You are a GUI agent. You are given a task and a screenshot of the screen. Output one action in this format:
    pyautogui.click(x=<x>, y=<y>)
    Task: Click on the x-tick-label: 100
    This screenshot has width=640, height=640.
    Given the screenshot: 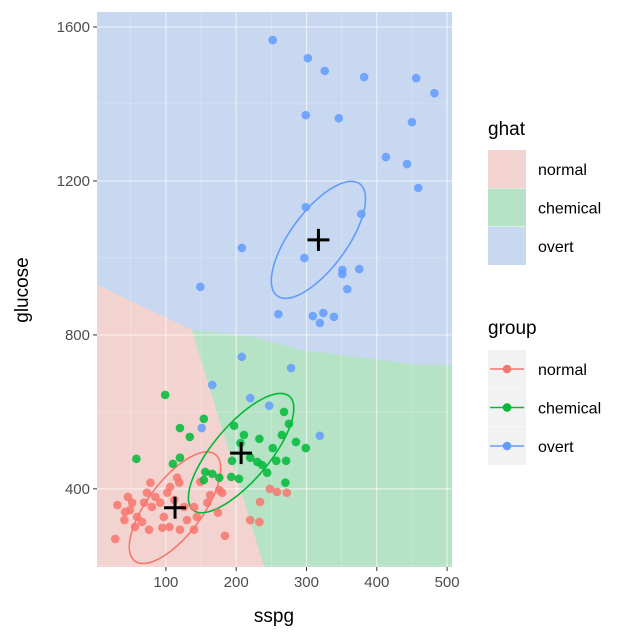 What is the action you would take?
    pyautogui.click(x=165, y=582)
    